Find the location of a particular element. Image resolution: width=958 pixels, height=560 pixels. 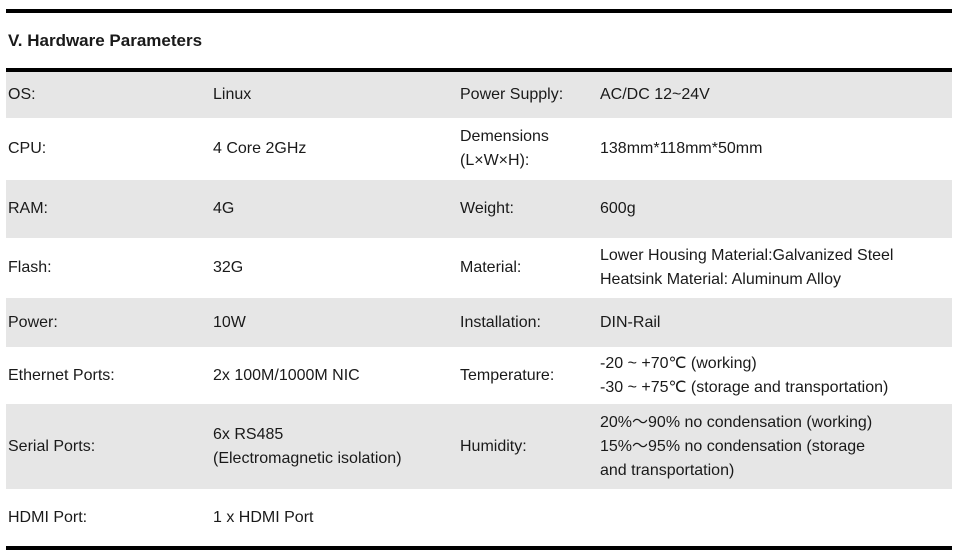

param-value-2: 138mm*118mm*50mm is located at coordinates (681, 149).